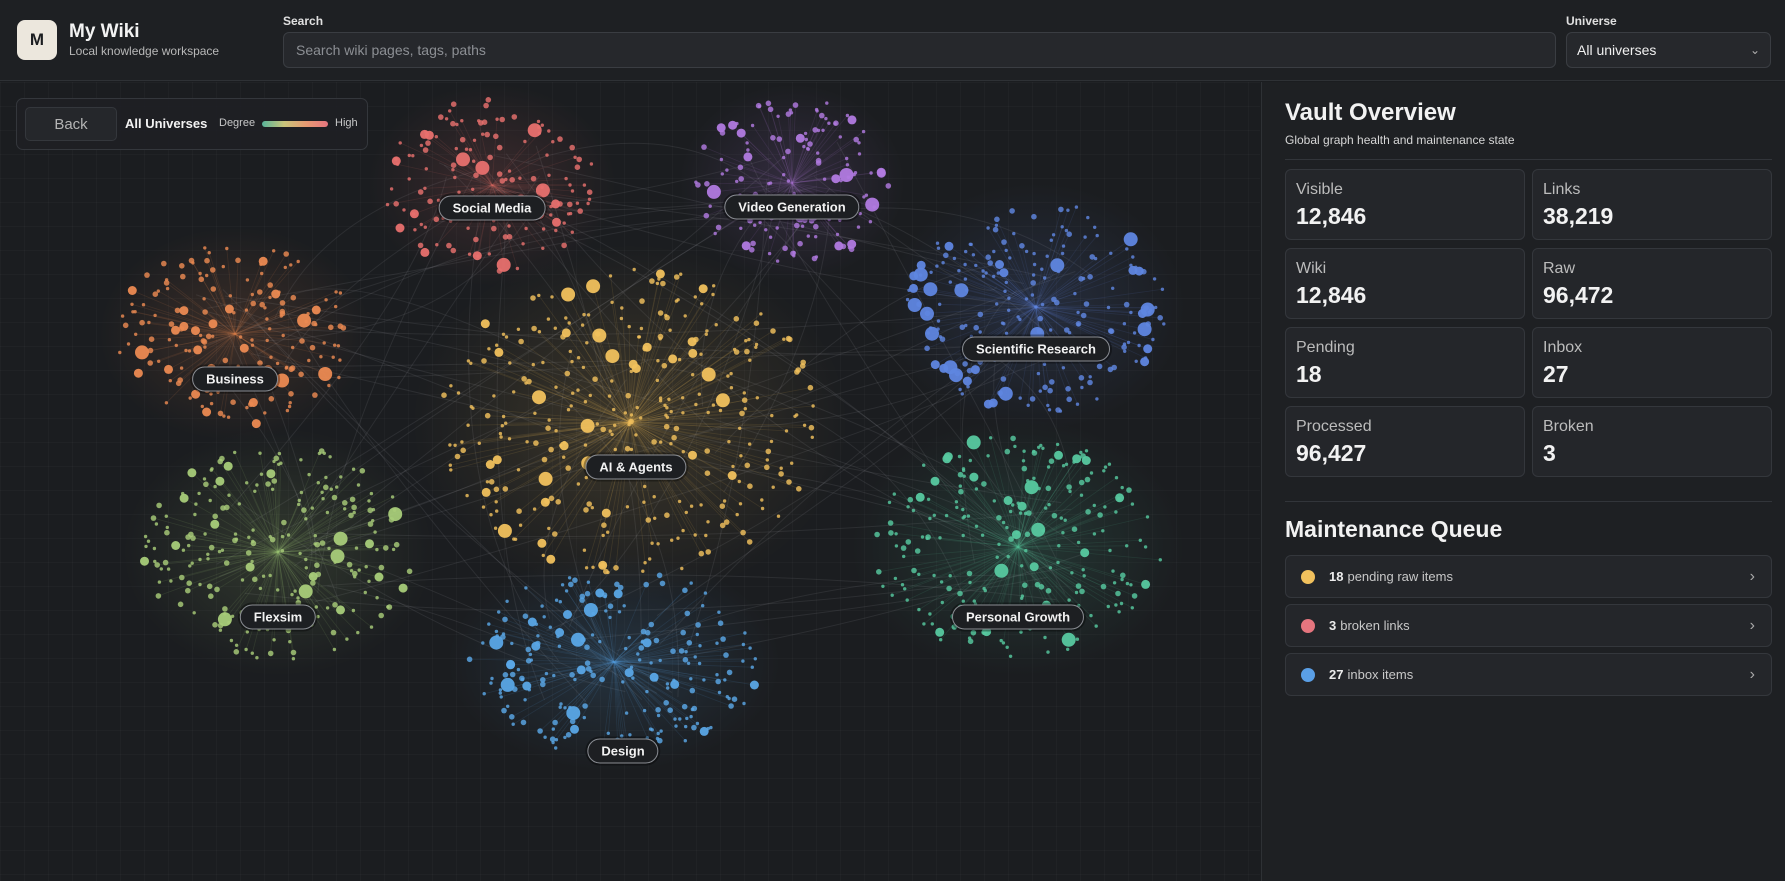 This screenshot has width=1785, height=881. What do you see at coordinates (623, 751) in the screenshot?
I see `cluster-label-design: Design` at bounding box center [623, 751].